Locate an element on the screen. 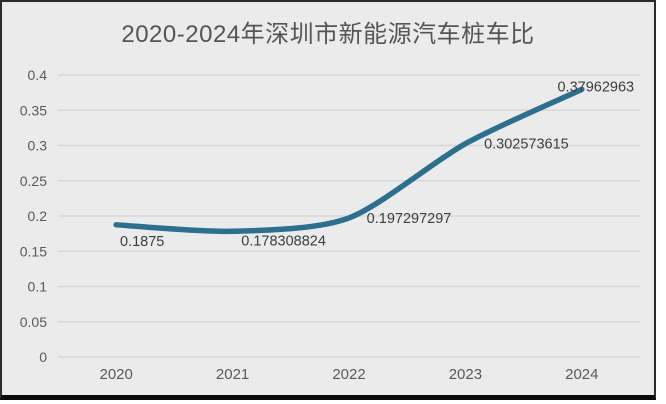 This screenshot has height=404, width=666. data-label: 0.1875 is located at coordinates (142, 242).